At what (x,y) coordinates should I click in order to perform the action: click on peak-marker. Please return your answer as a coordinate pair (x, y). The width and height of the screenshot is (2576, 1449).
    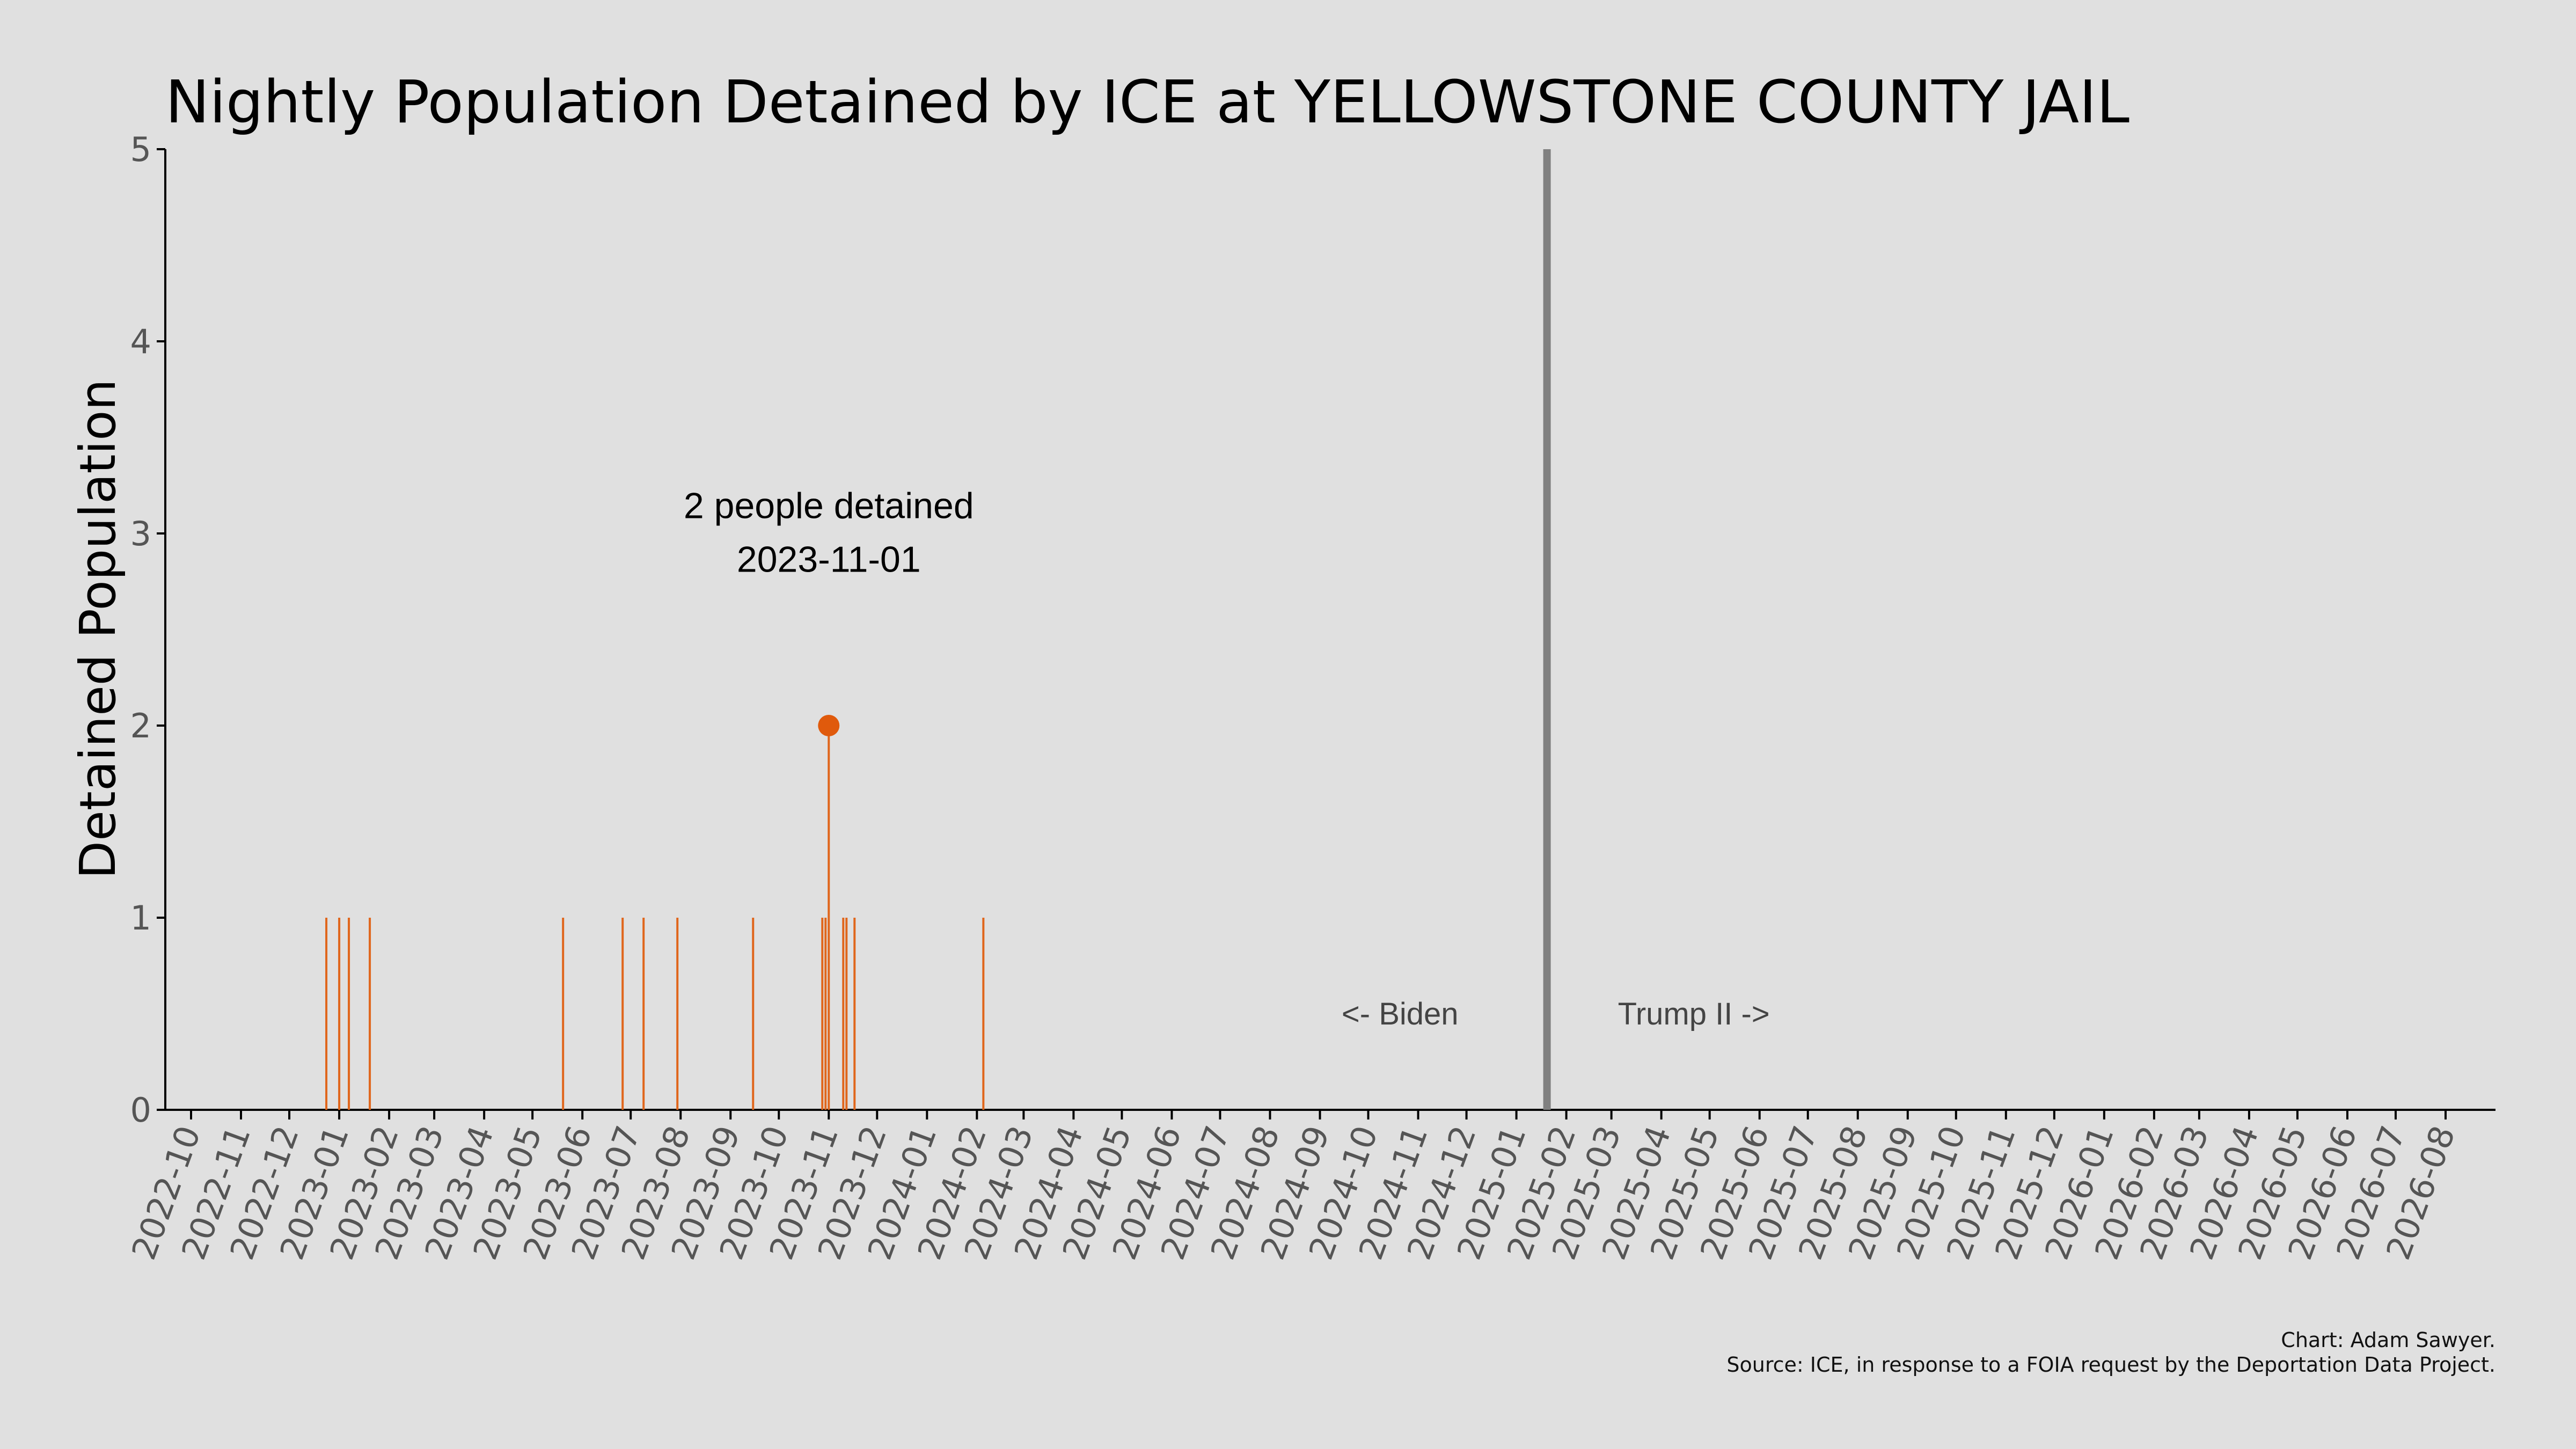
    Looking at the image, I should click on (829, 725).